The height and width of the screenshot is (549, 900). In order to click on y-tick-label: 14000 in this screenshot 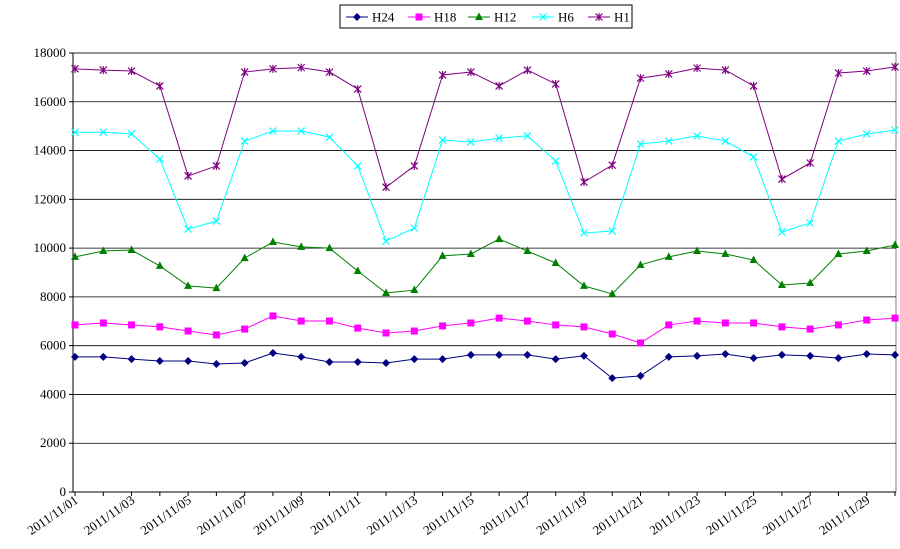, I will do `click(50, 150)`.